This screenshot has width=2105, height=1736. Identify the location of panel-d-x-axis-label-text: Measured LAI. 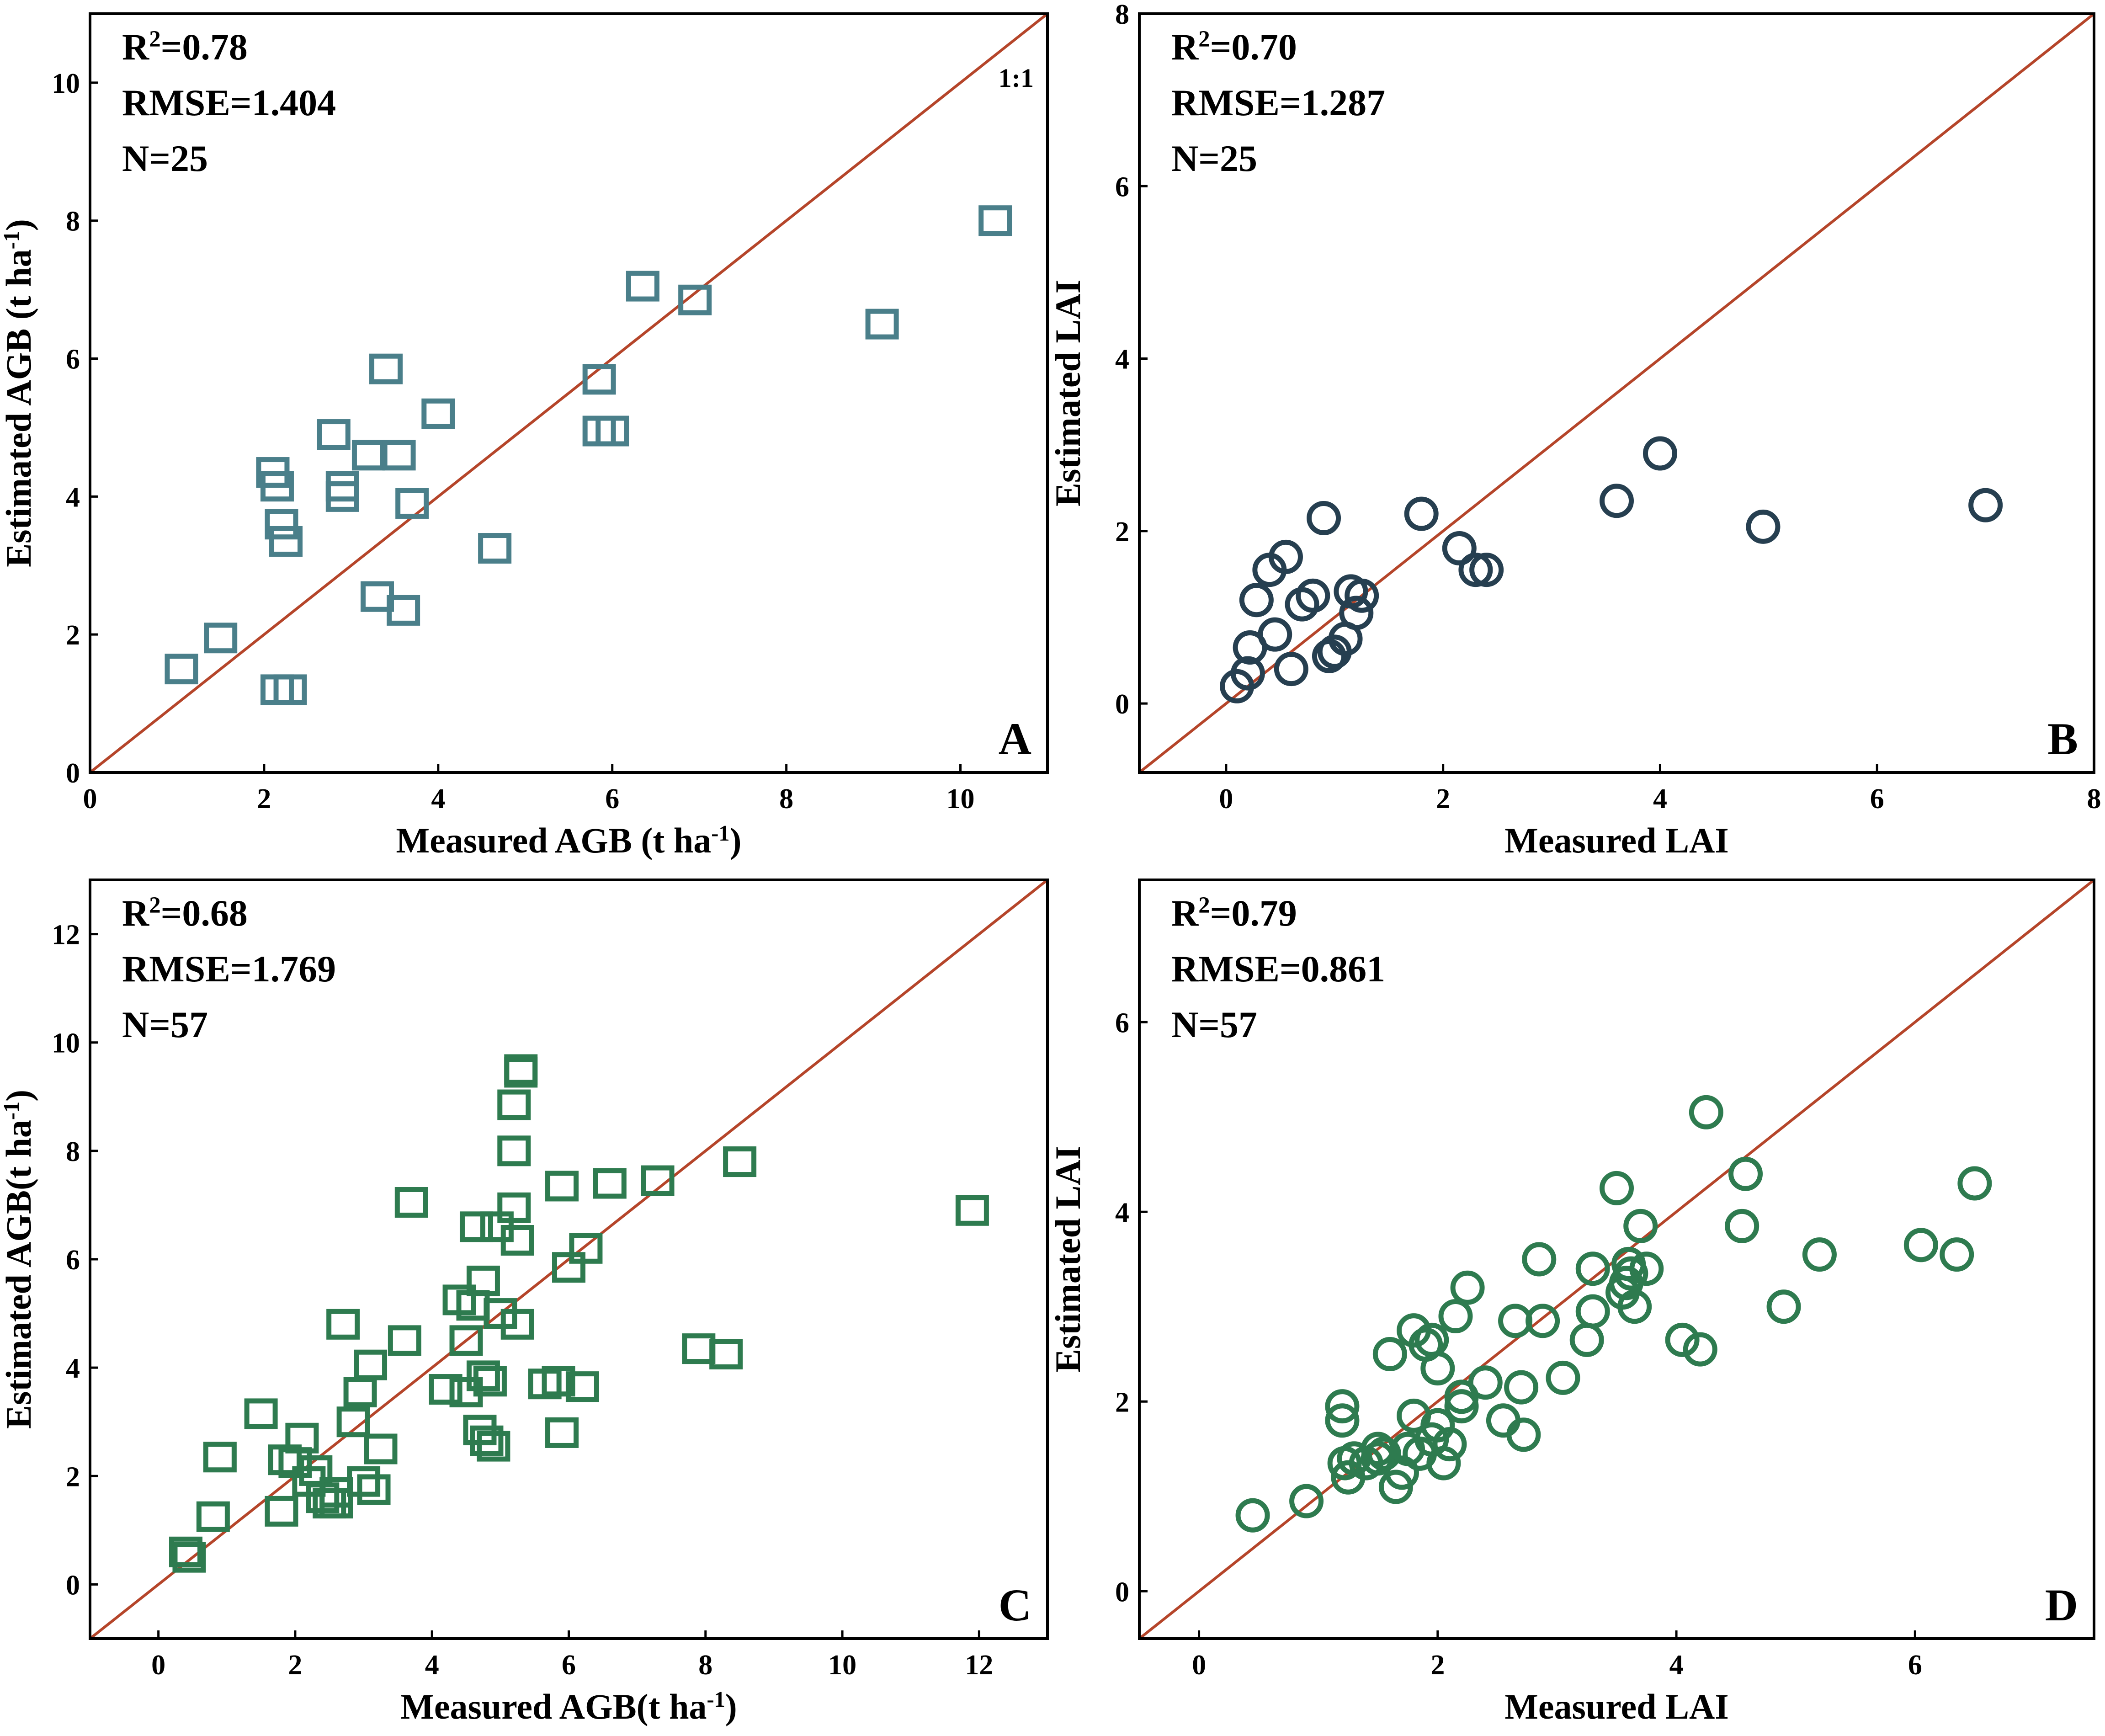
(1616, 1707).